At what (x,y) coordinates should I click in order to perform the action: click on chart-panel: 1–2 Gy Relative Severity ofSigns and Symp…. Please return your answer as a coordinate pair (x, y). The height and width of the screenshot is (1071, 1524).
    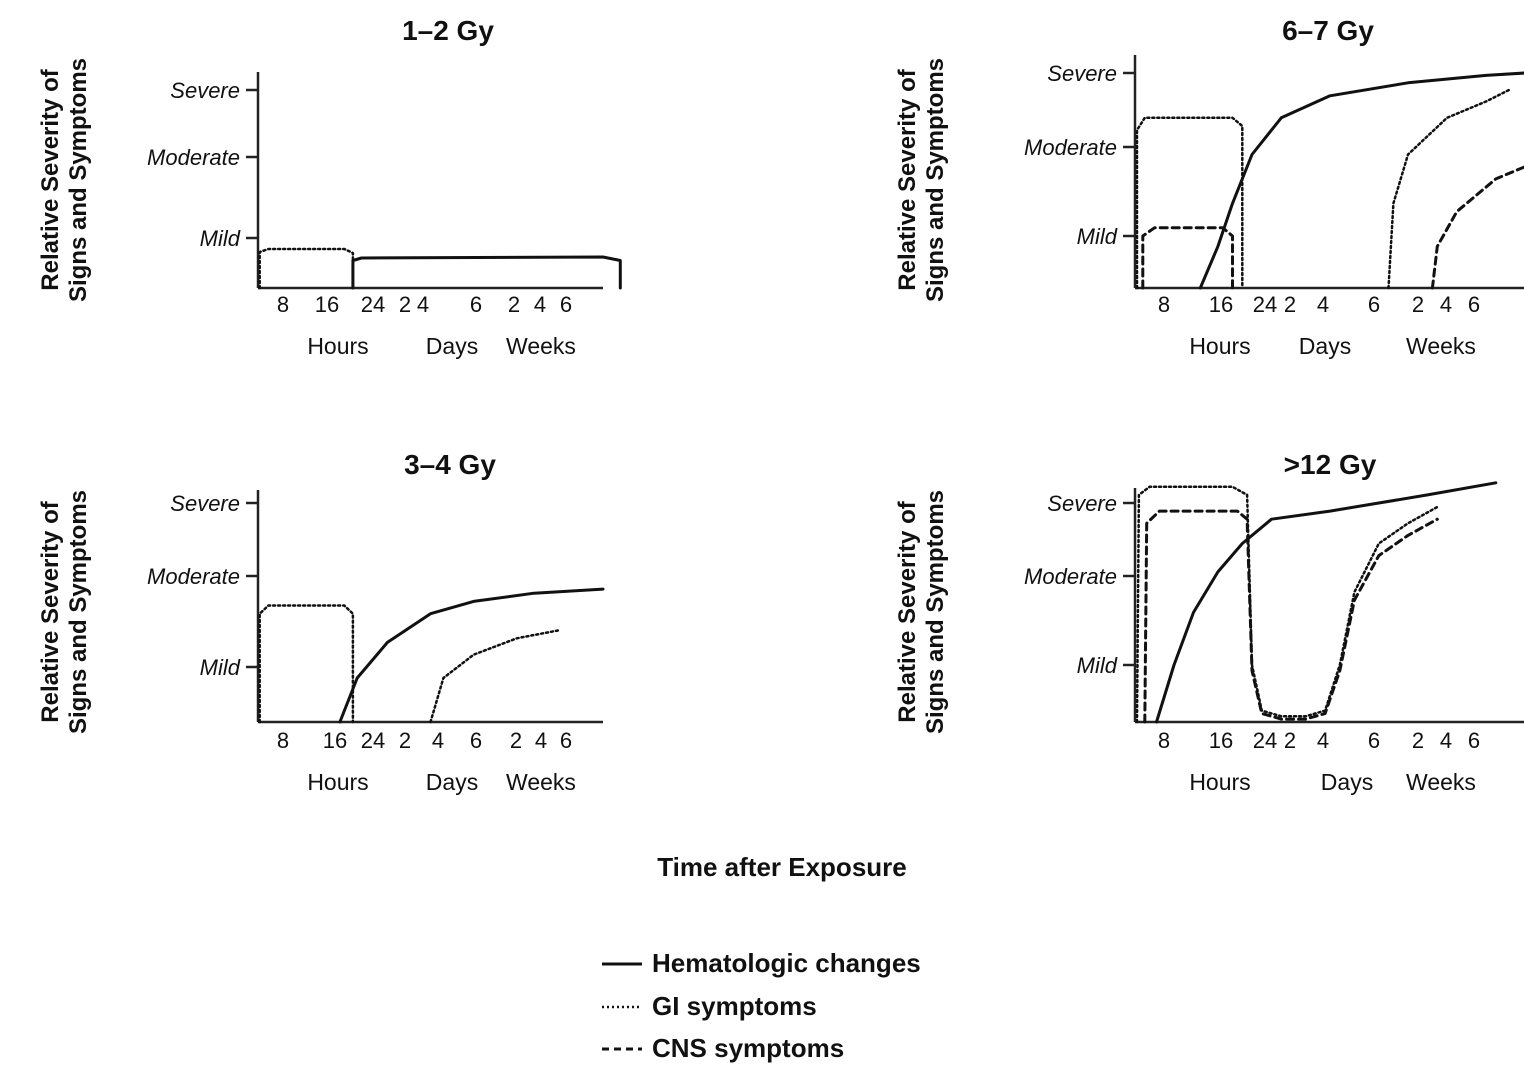
    Looking at the image, I should click on (329, 187).